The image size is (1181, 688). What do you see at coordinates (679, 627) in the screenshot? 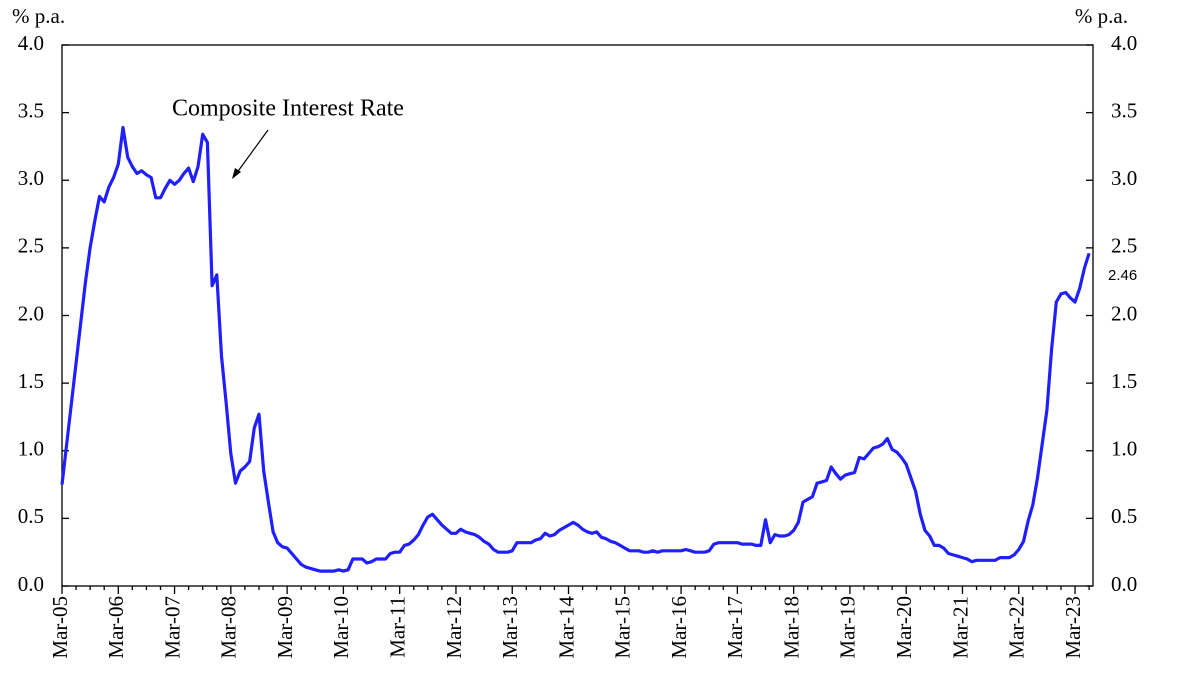
I see `x-tick-label: Mar-16` at bounding box center [679, 627].